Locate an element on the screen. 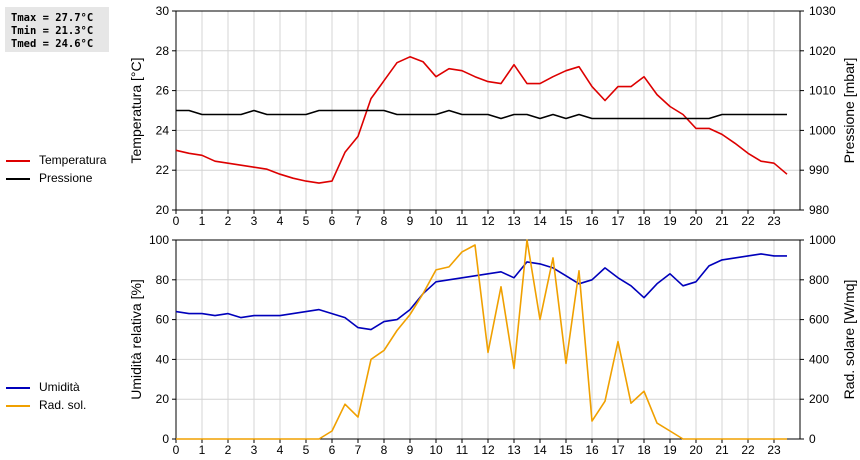  legend-label-umidita: Umidità is located at coordinates (59, 387).